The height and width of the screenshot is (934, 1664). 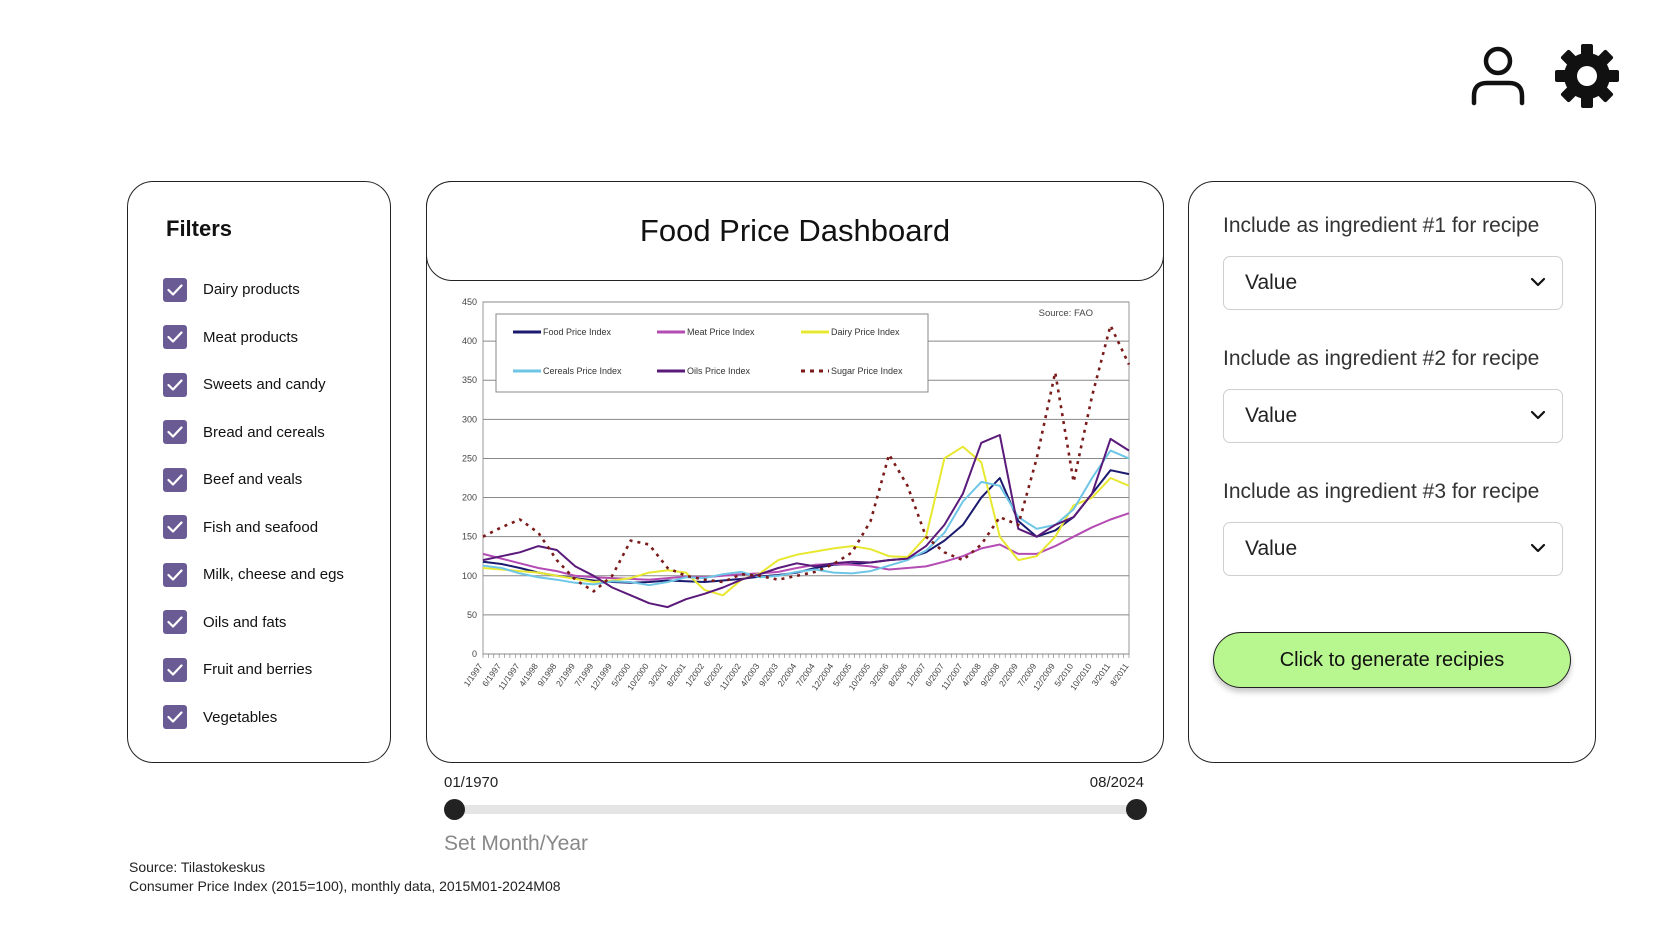 I want to click on filter-item: Meat products, so click(x=253, y=338).